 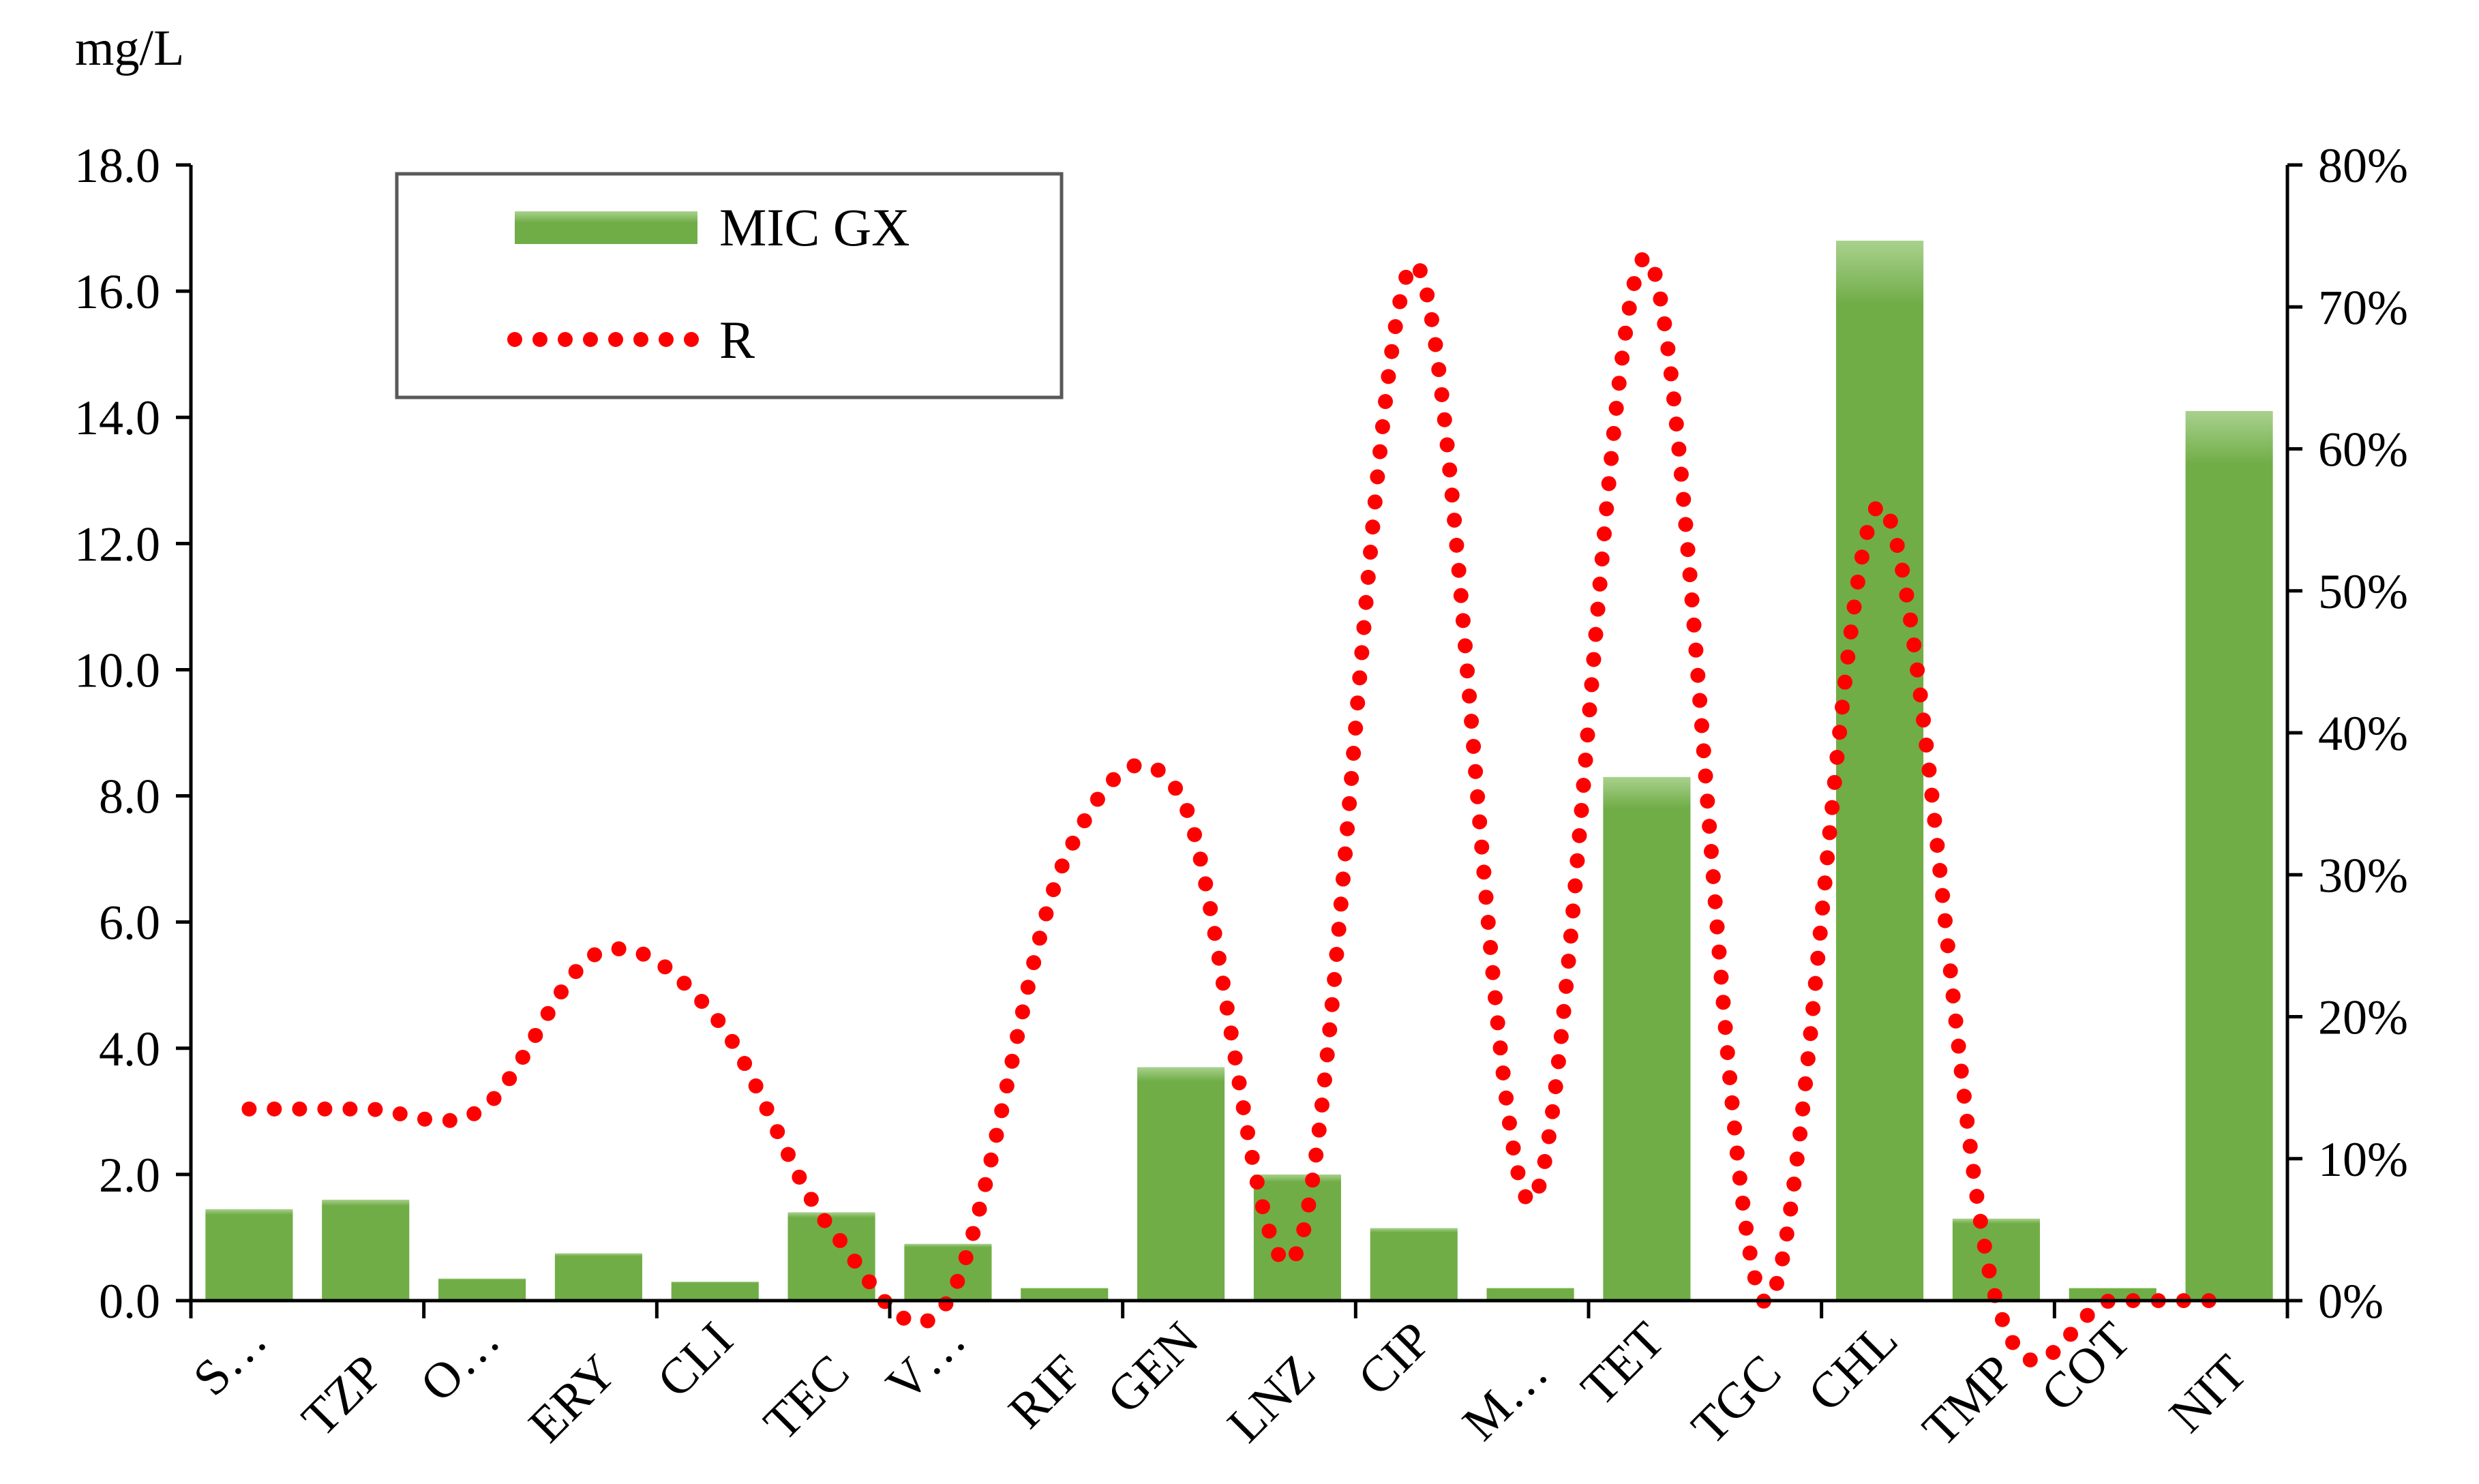 What do you see at coordinates (117, 165) in the screenshot?
I see `y-left-tick-label: 18.0` at bounding box center [117, 165].